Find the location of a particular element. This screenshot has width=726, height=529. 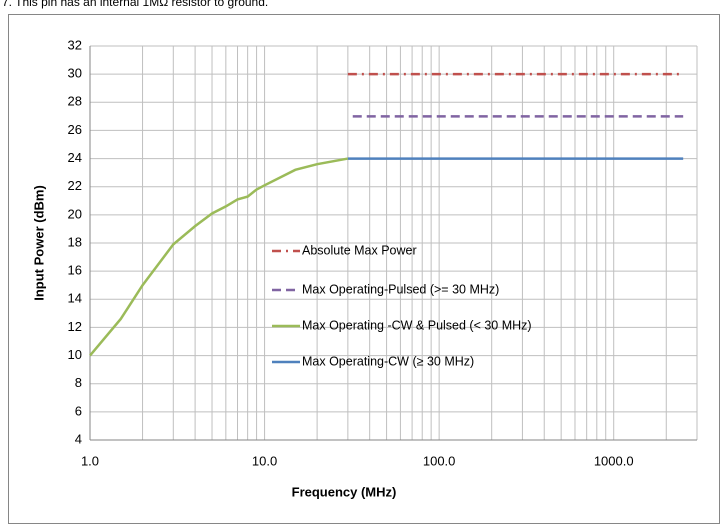

y-tick-label: 6 is located at coordinates (78, 410).